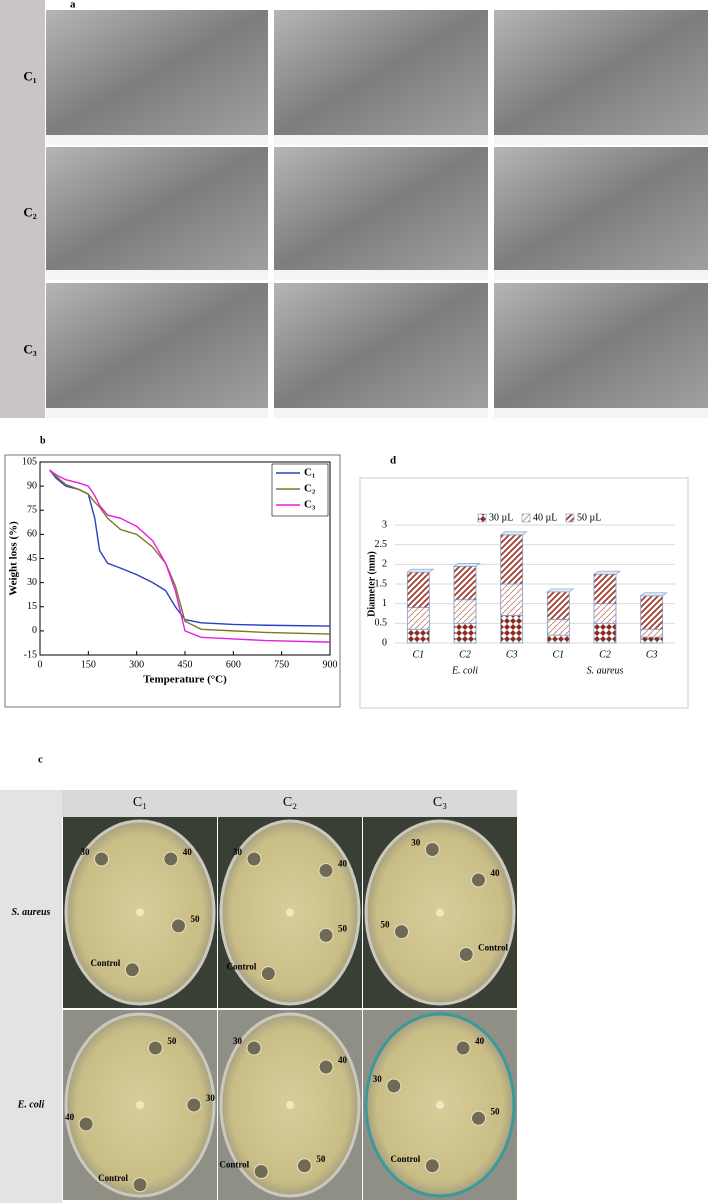 The image size is (709, 1203). I want to click on x-tick-label: 0, so click(40, 664).